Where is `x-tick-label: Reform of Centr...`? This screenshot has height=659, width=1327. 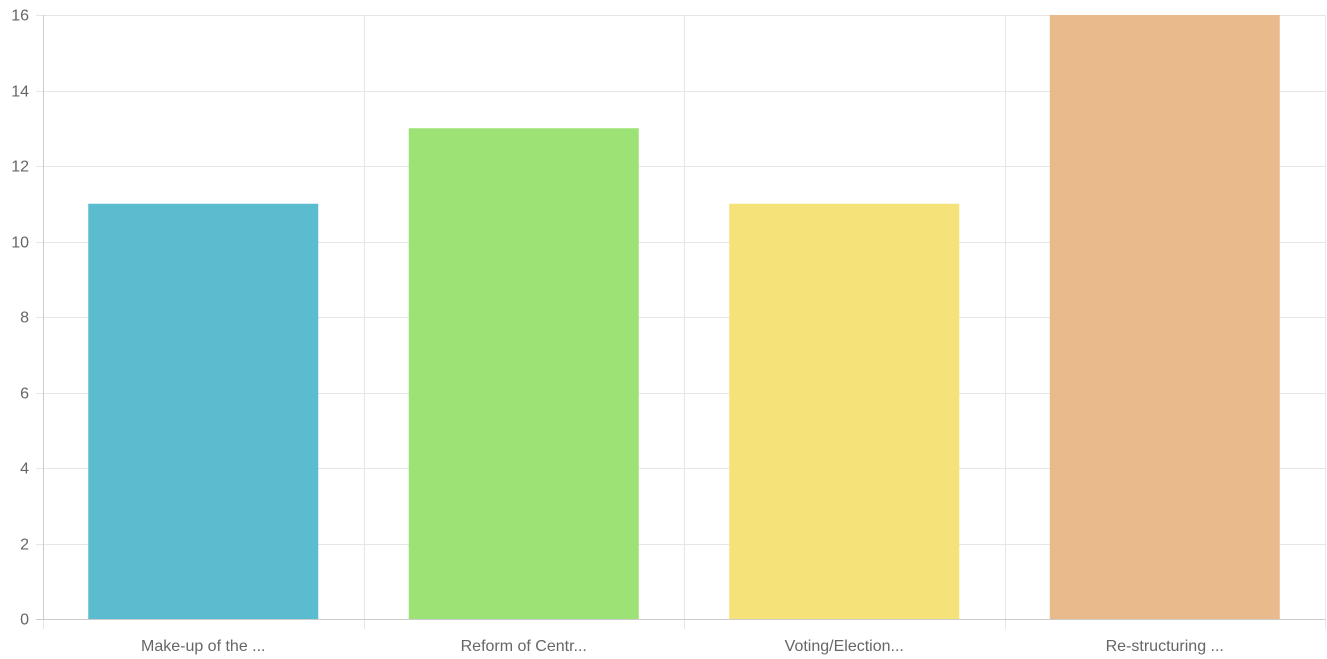 x-tick-label: Reform of Centr... is located at coordinates (524, 646).